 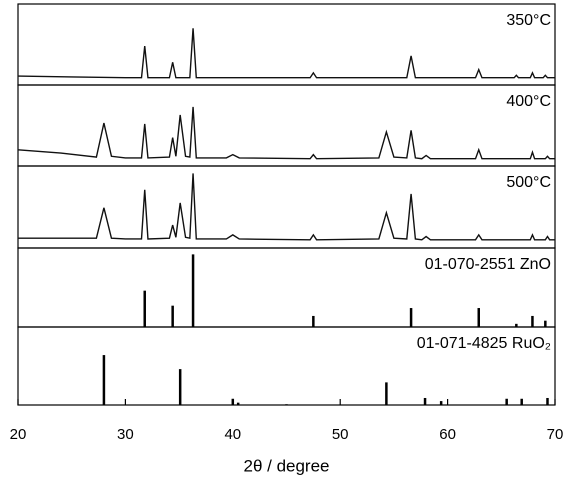 I want to click on panel-label: 01-071-4825 RuO₂, so click(x=484, y=343).